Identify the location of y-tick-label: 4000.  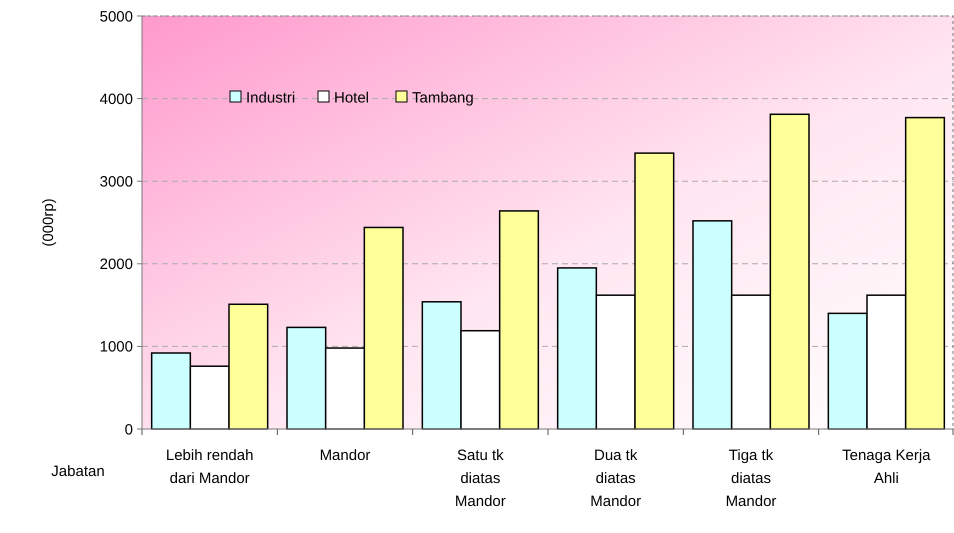
(116, 99).